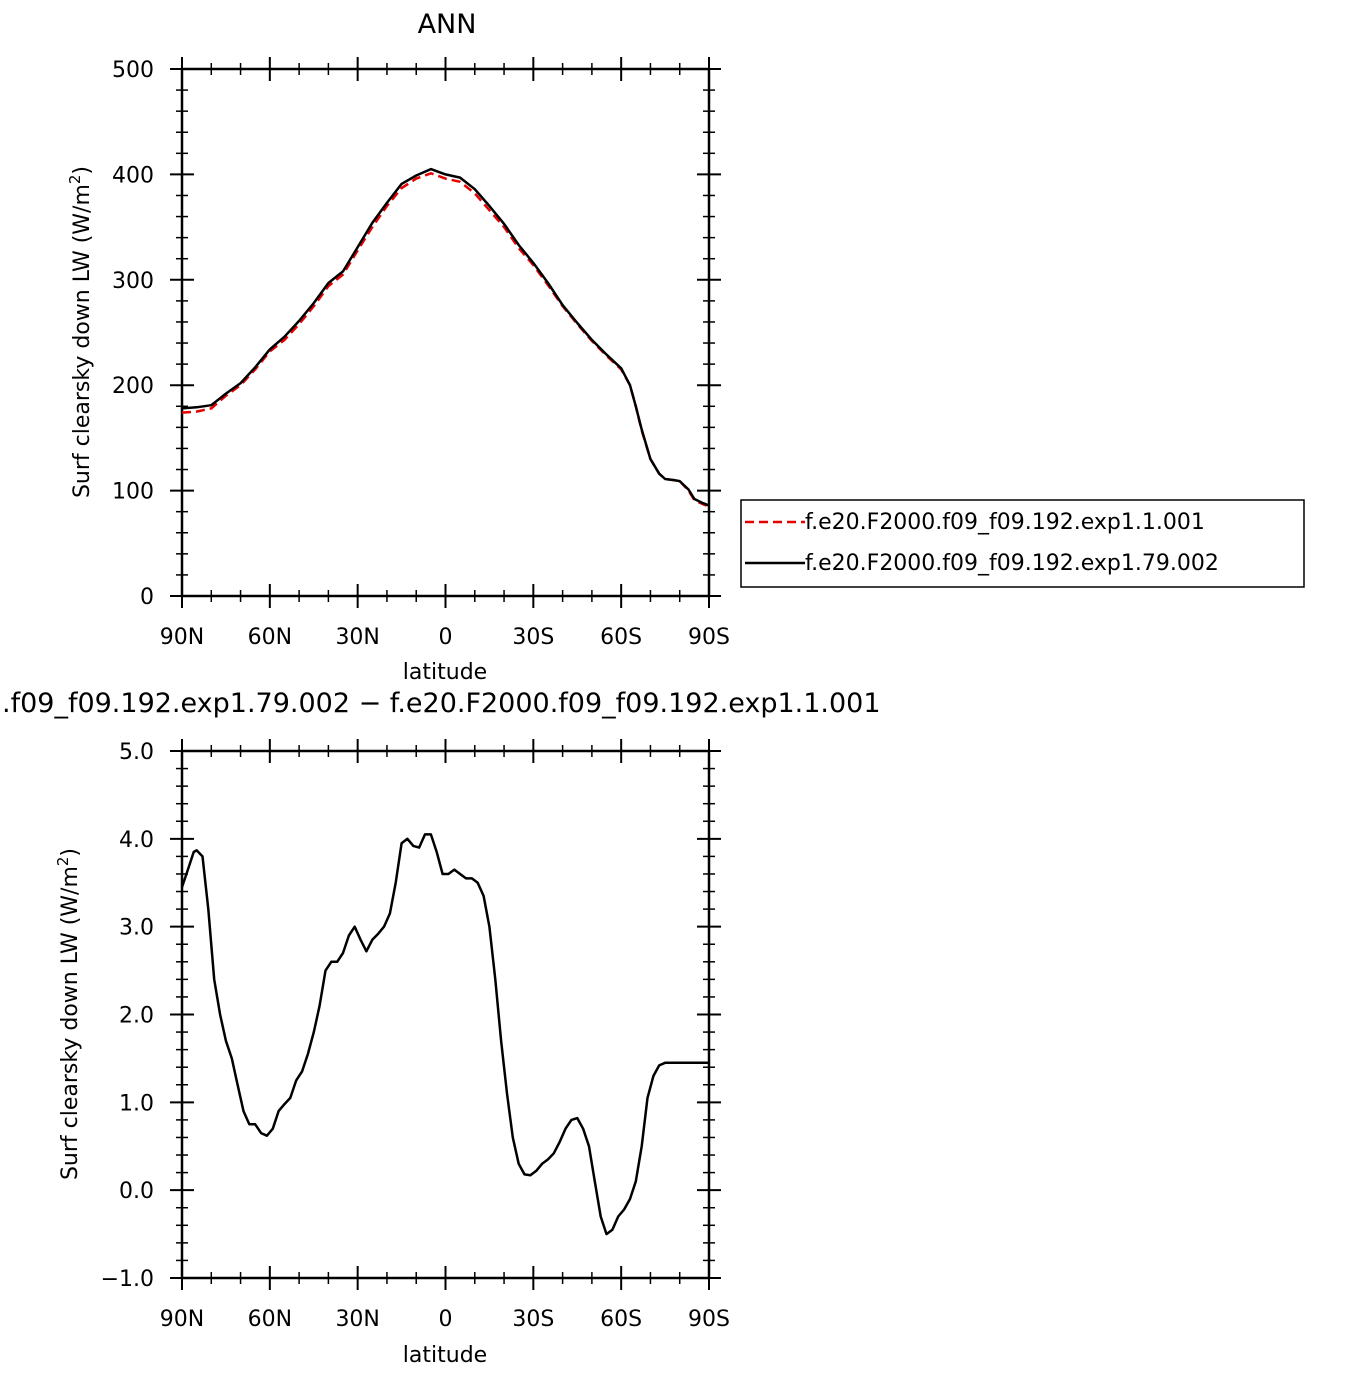  I want to click on bottom-xtick-label-6: 90S, so click(709, 1319).